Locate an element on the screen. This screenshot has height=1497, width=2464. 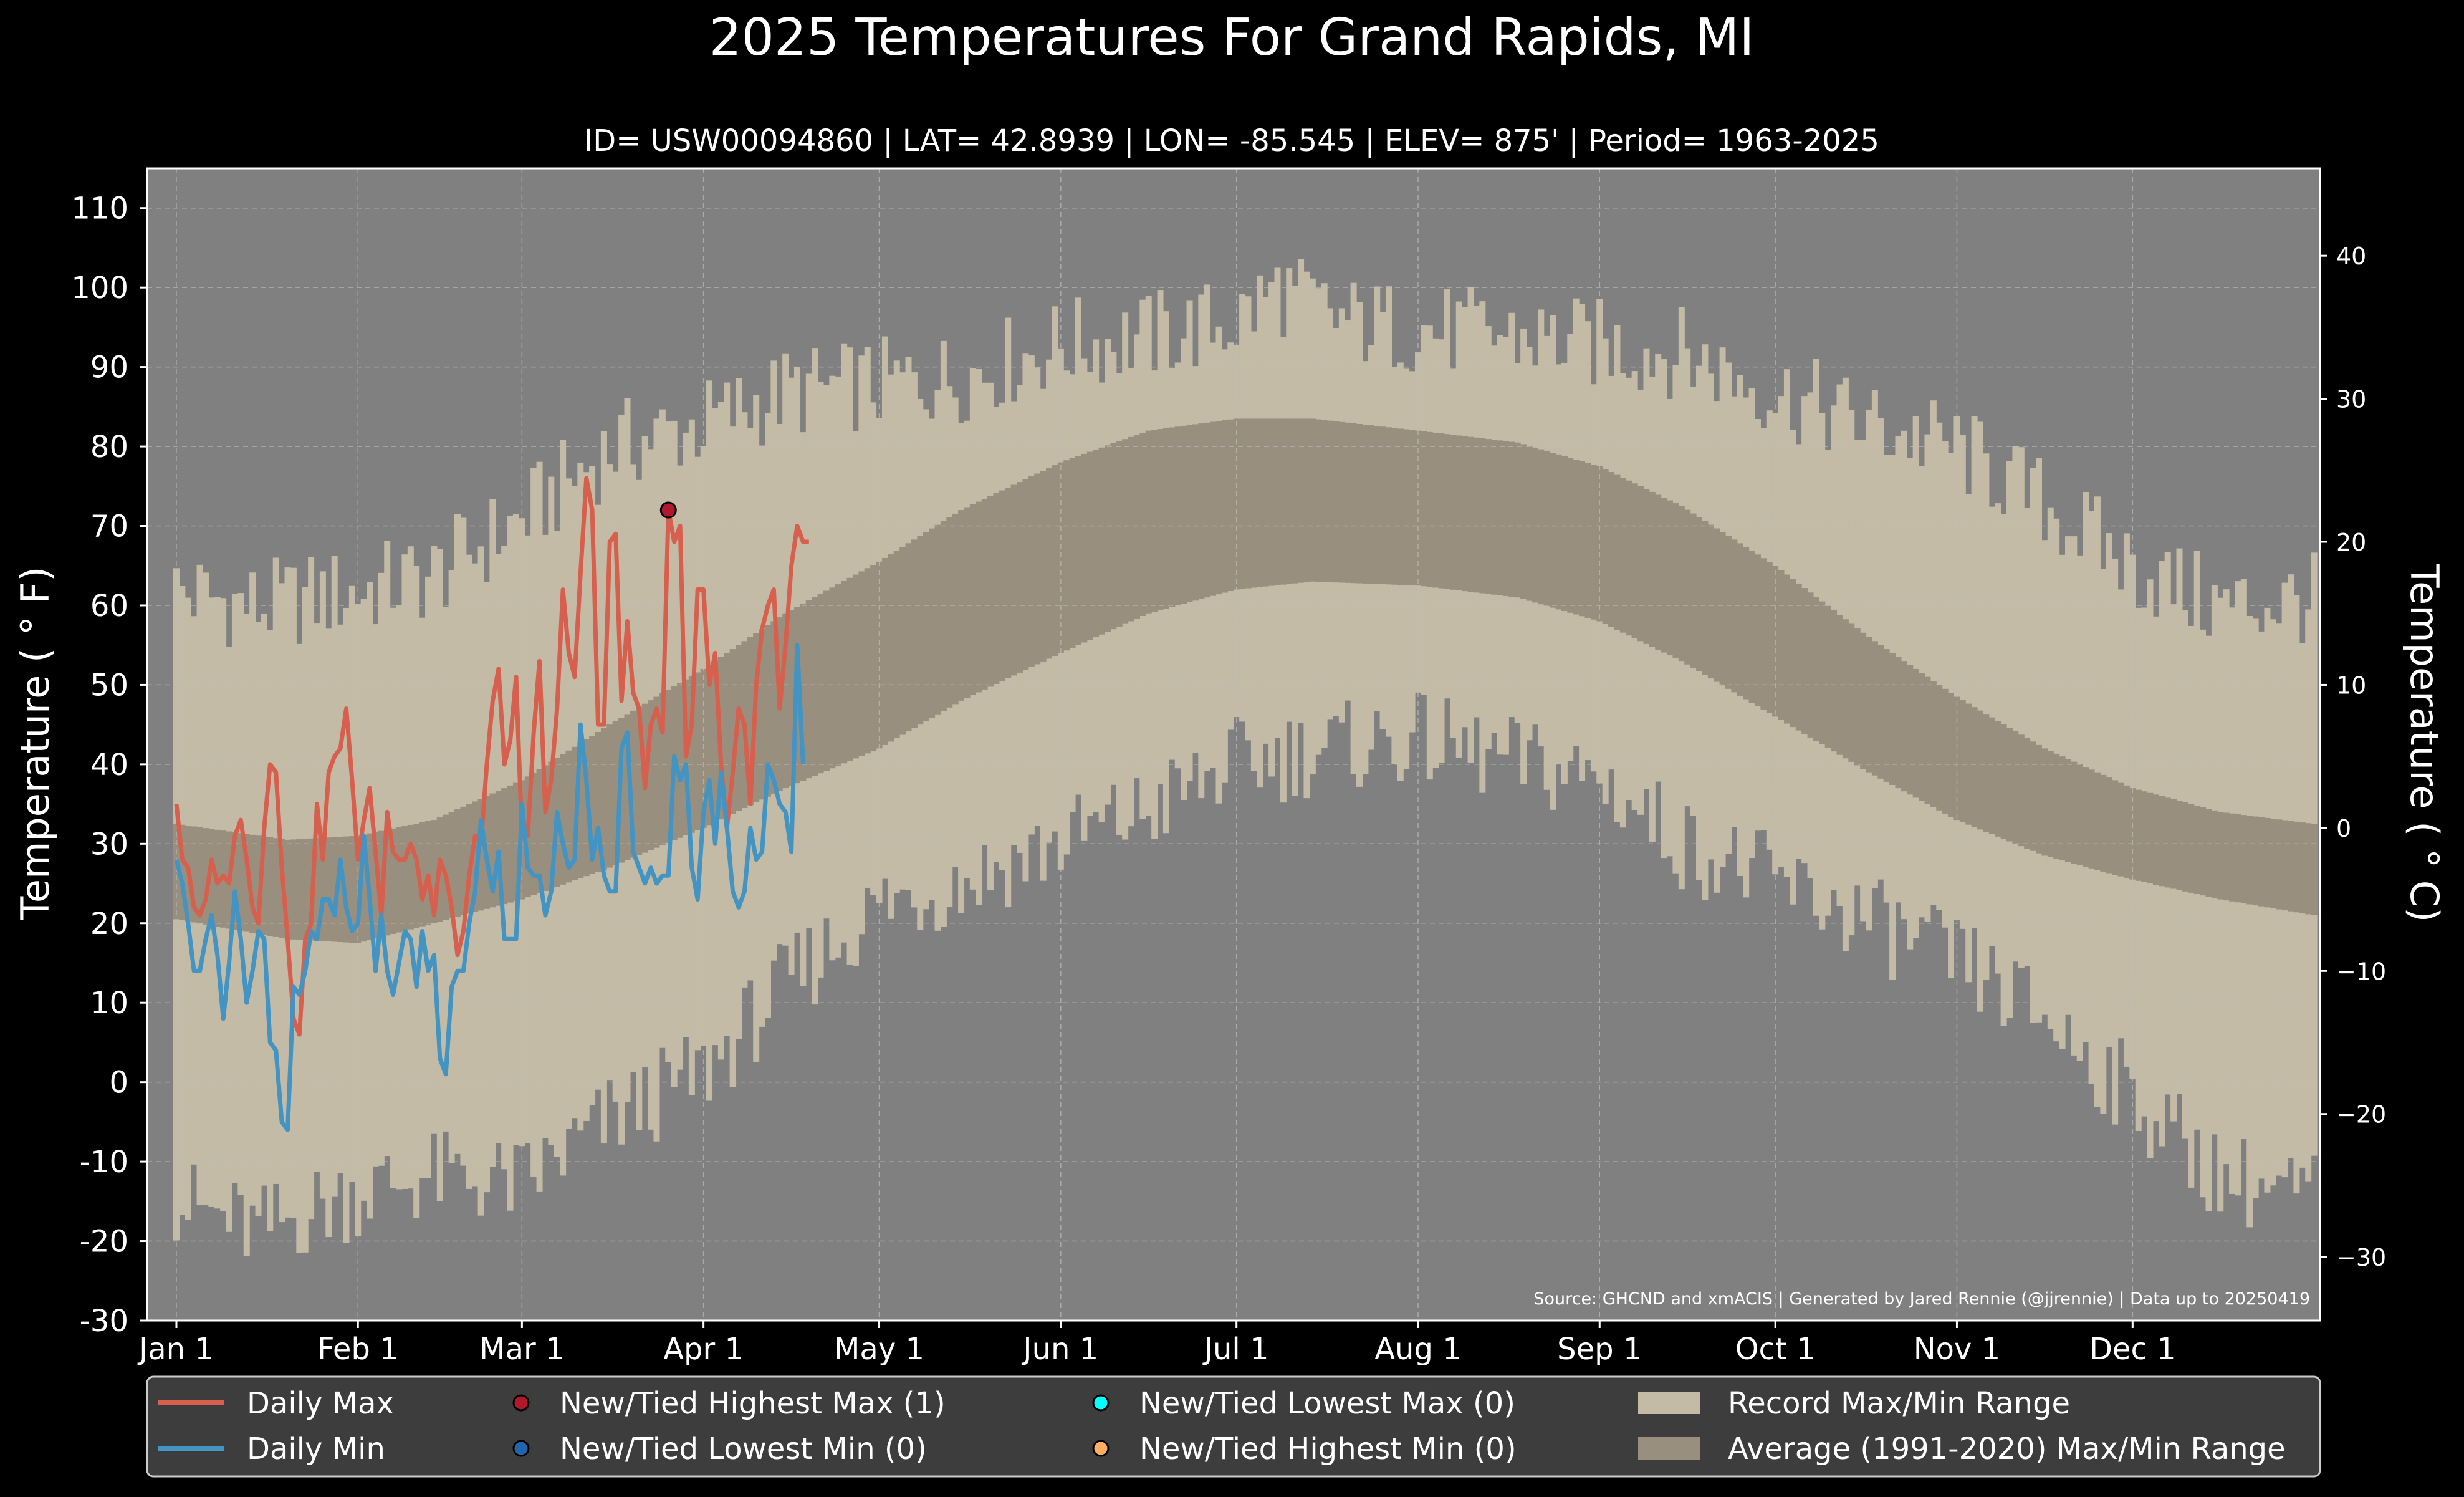
x-tick-label: Jun 1 is located at coordinates (1059, 1349).